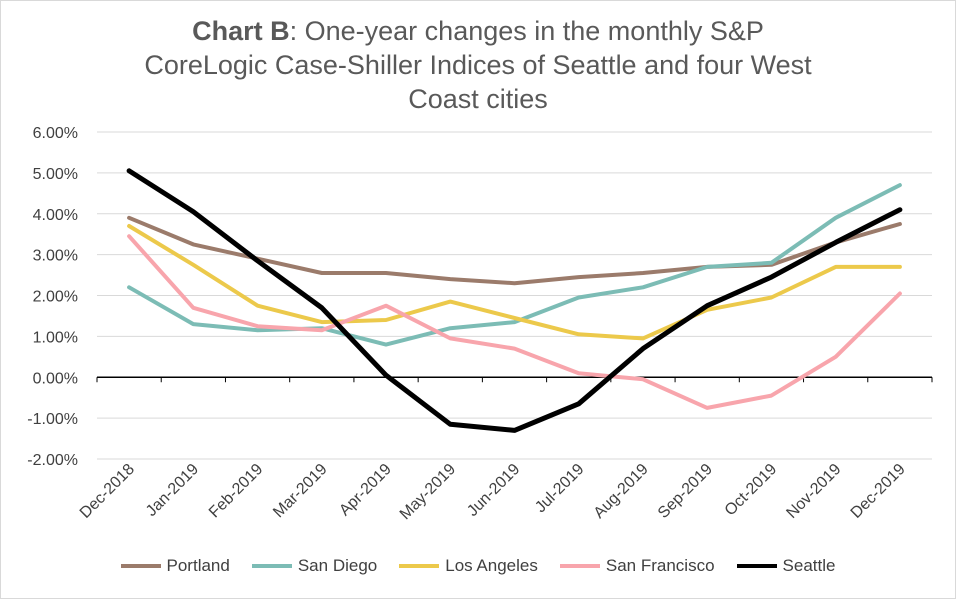 The height and width of the screenshot is (599, 956). What do you see at coordinates (55, 378) in the screenshot?
I see `y-tick-label: 0.00%` at bounding box center [55, 378].